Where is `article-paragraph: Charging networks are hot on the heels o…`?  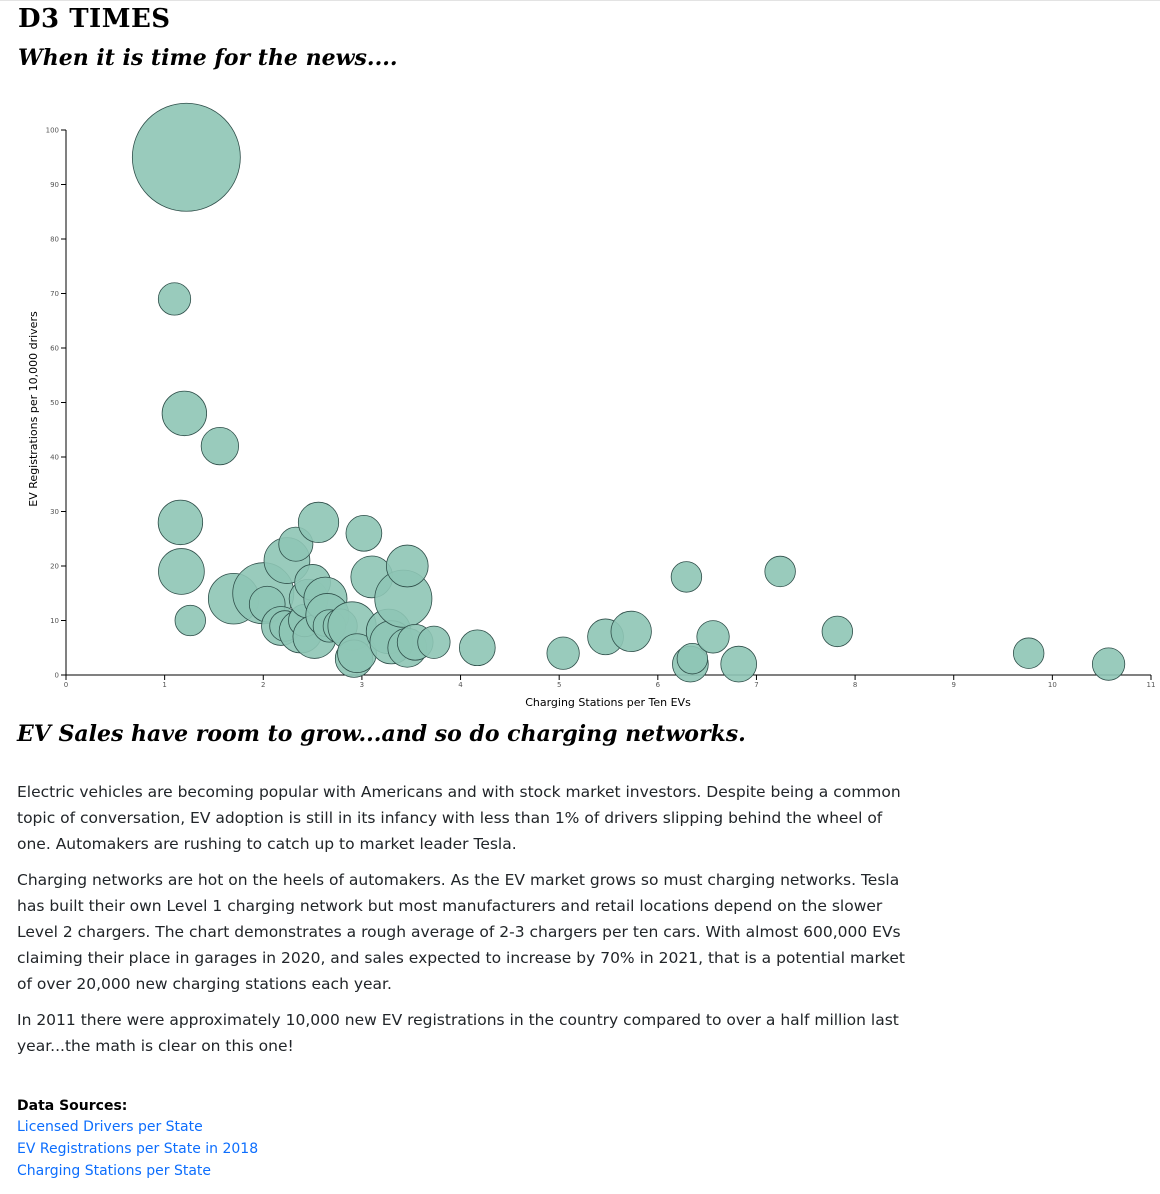
article-paragraph: Charging networks are hot on the heels o… is located at coordinates (461, 932).